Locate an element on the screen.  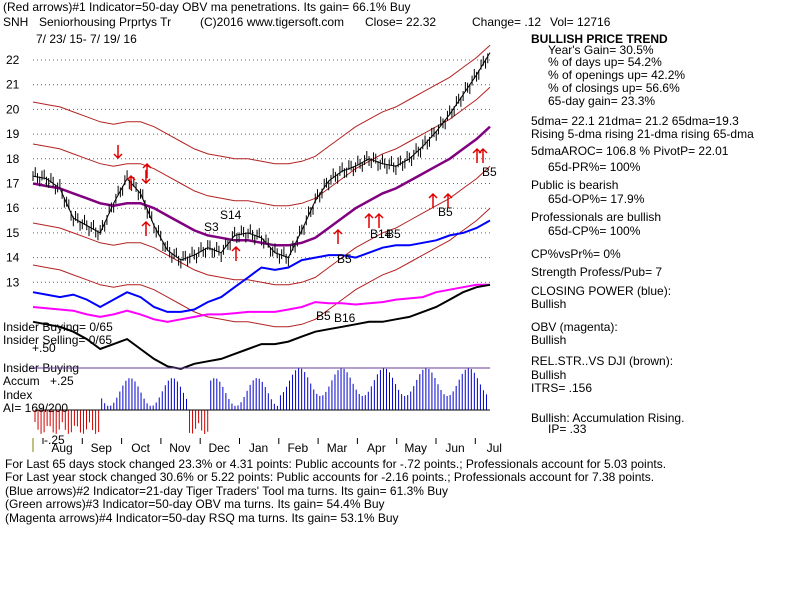
x-tick-jan: Jan is located at coordinates (258, 448).